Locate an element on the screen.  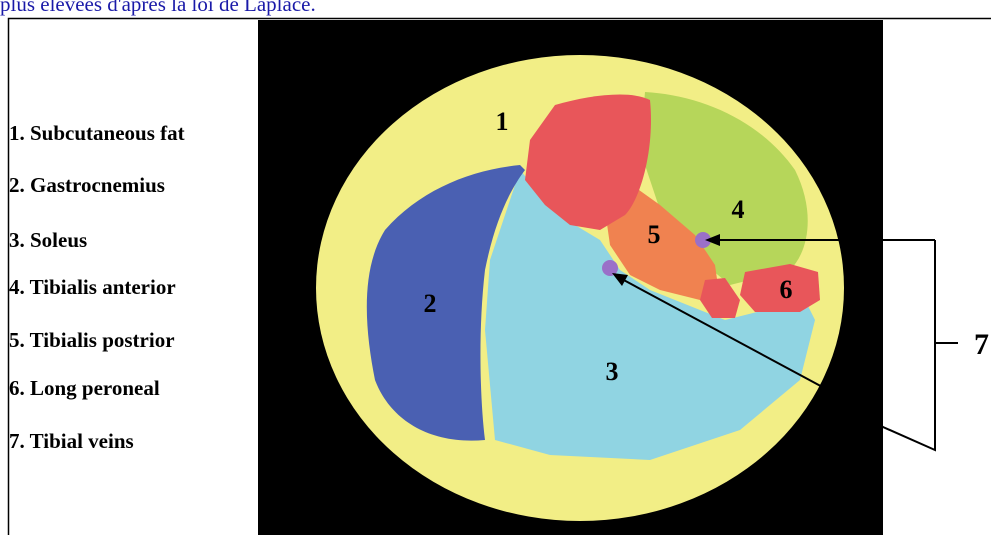
caption: plus élevées d'après la loi de Laplace. is located at coordinates (158, 8).